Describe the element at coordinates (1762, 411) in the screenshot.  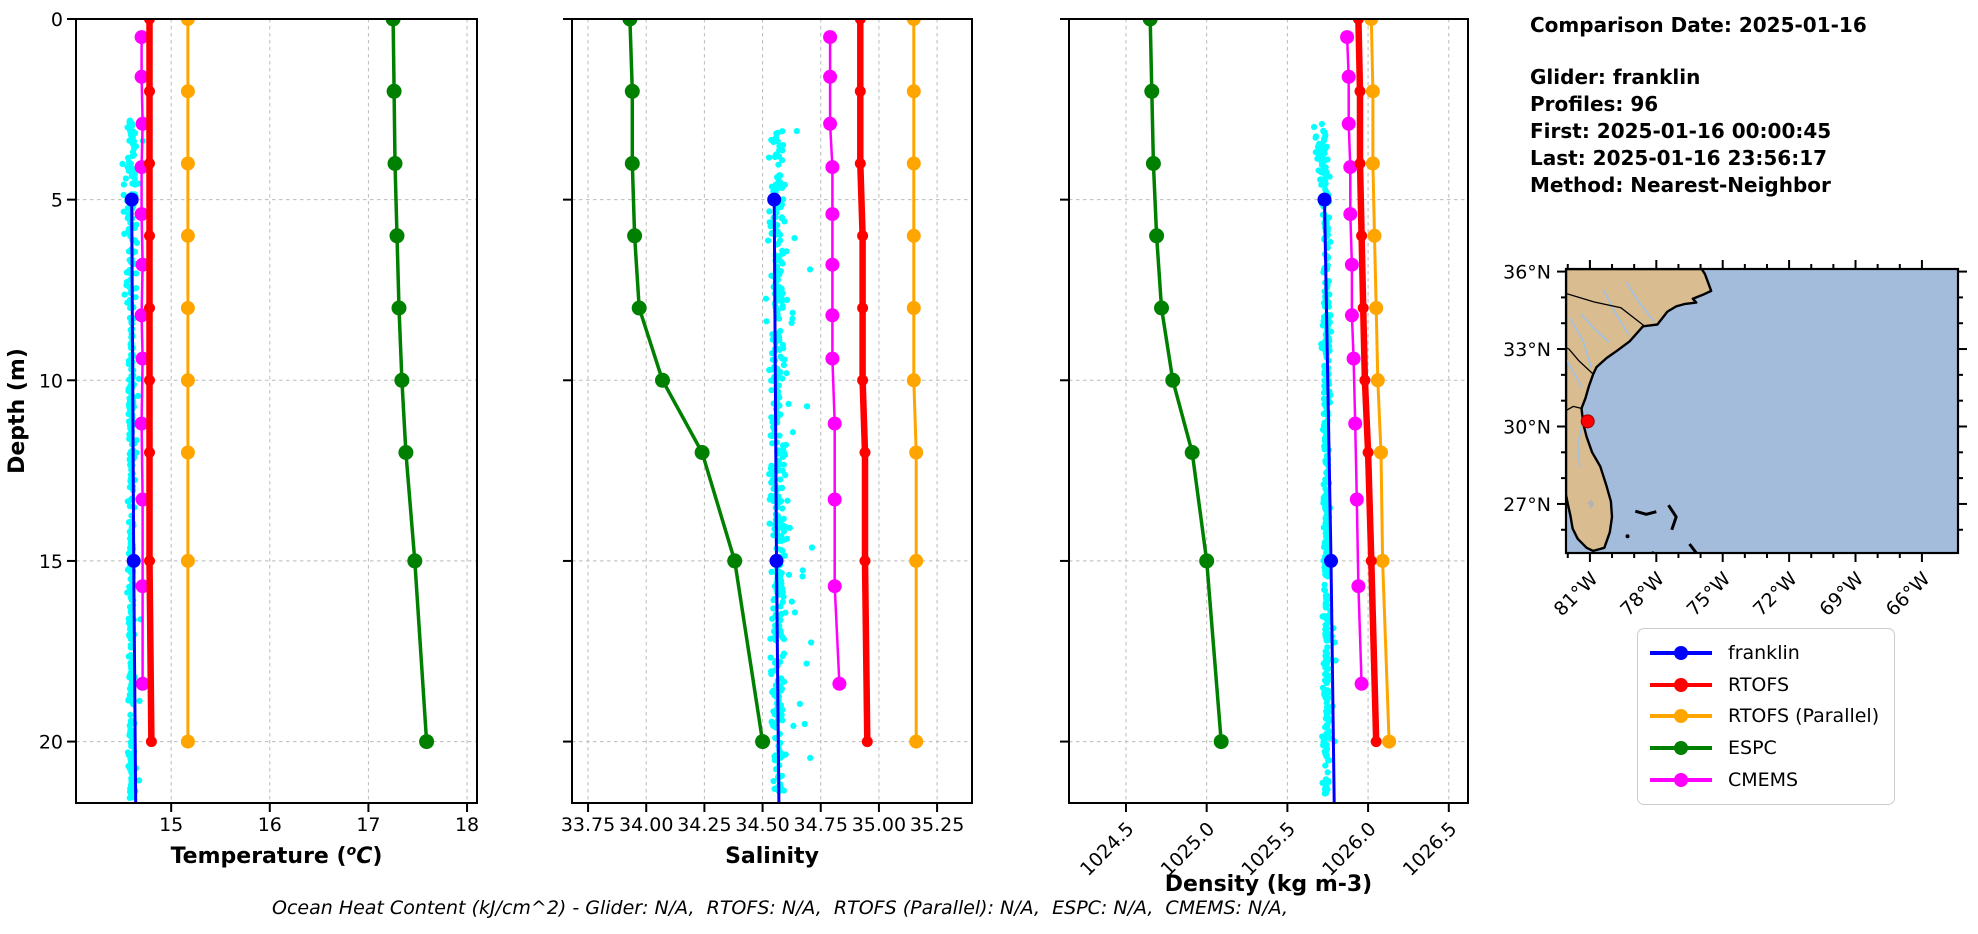
I see `map-frame` at that location.